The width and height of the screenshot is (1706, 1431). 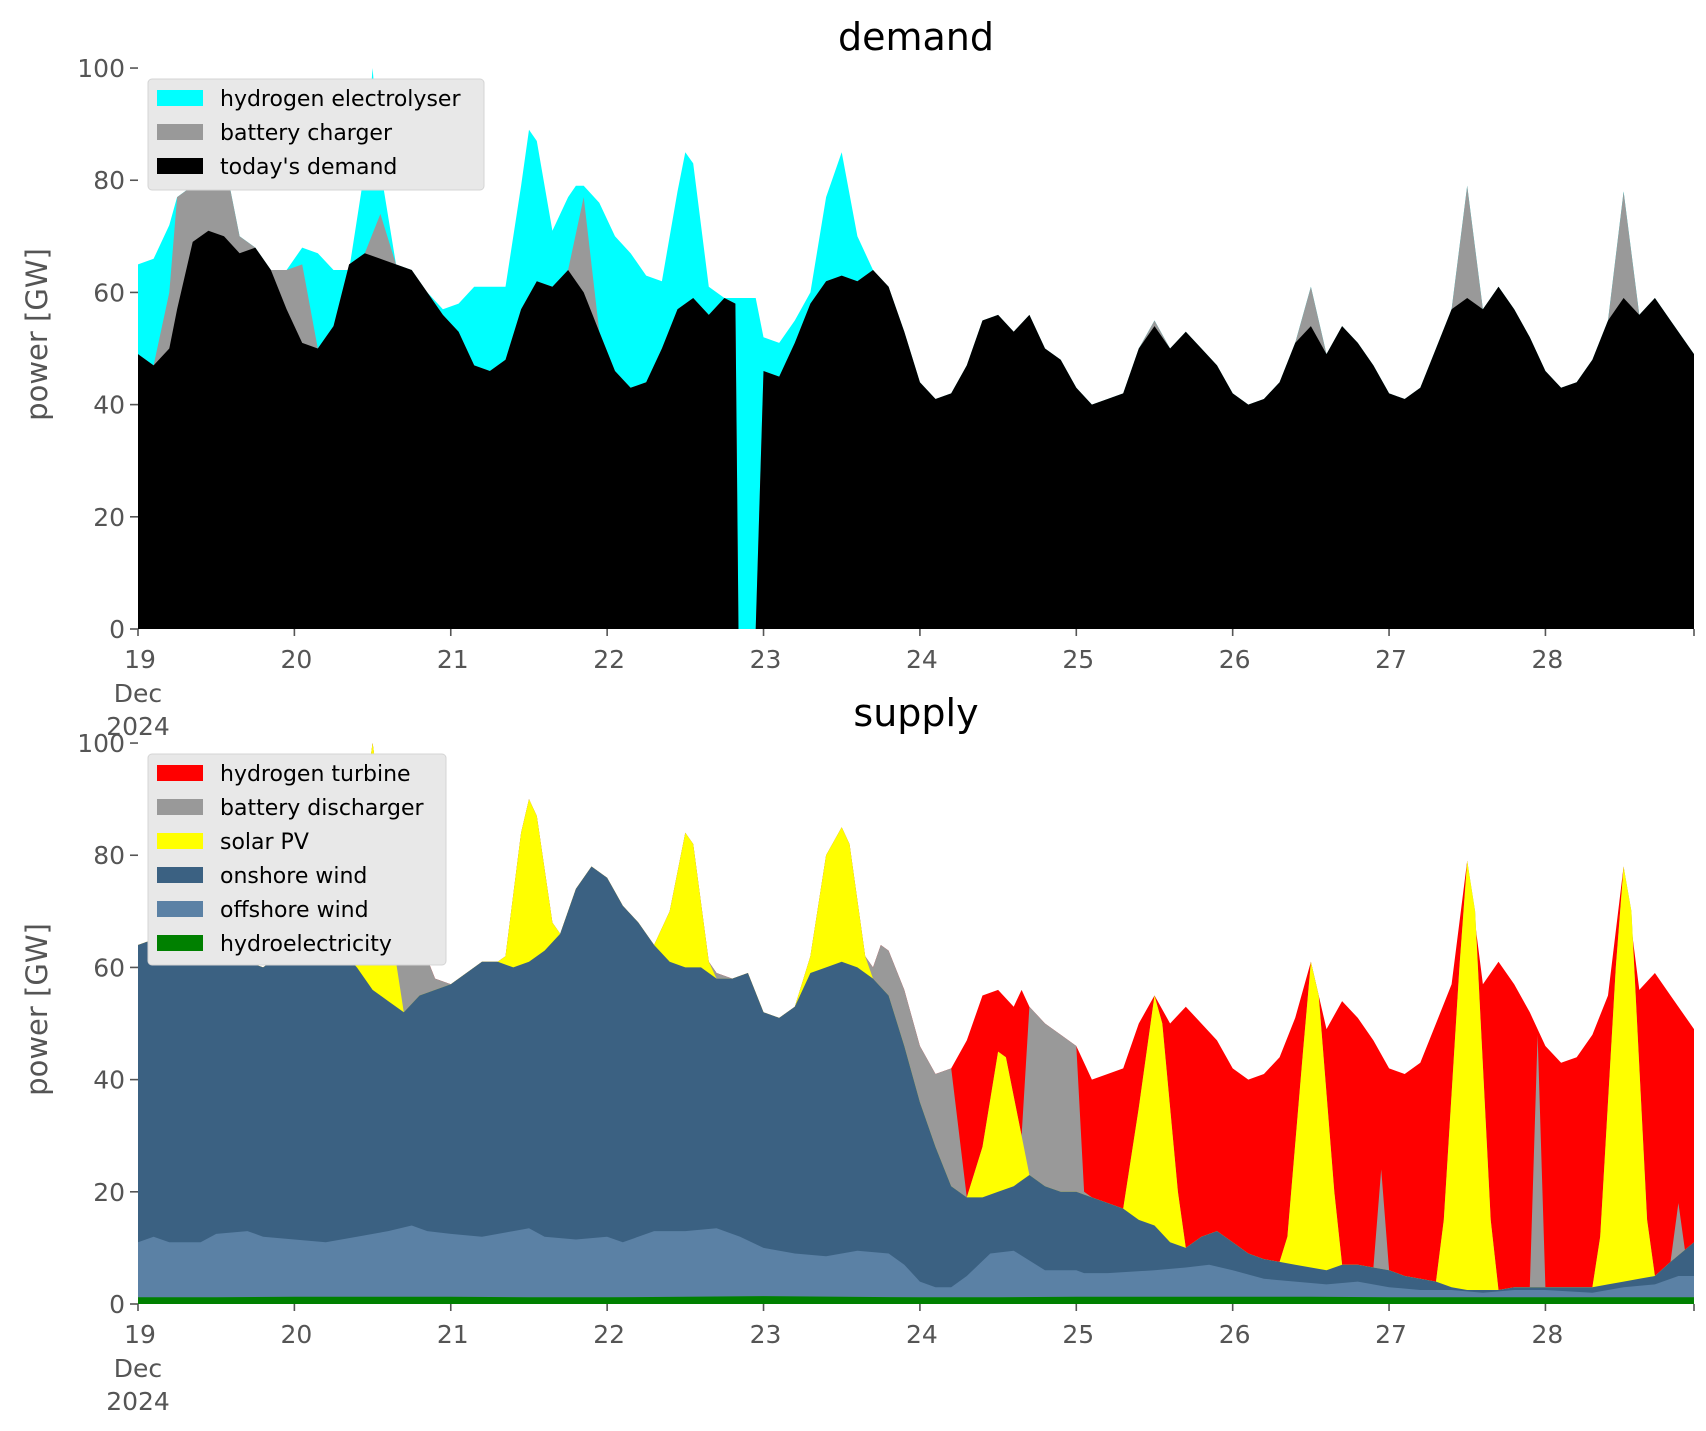 I want to click on legend-swatch-hydroelectricity, so click(x=180, y=943).